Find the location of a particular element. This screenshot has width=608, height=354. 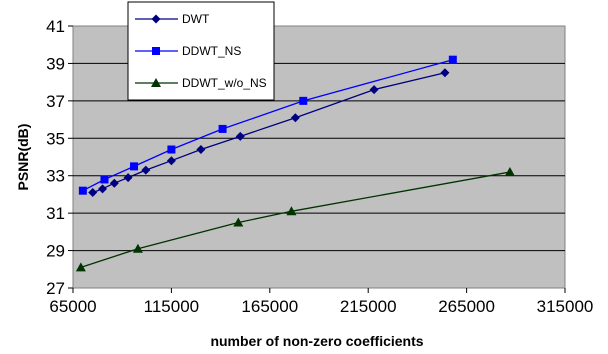

legend-label: DDWT_NS is located at coordinates (211, 51).